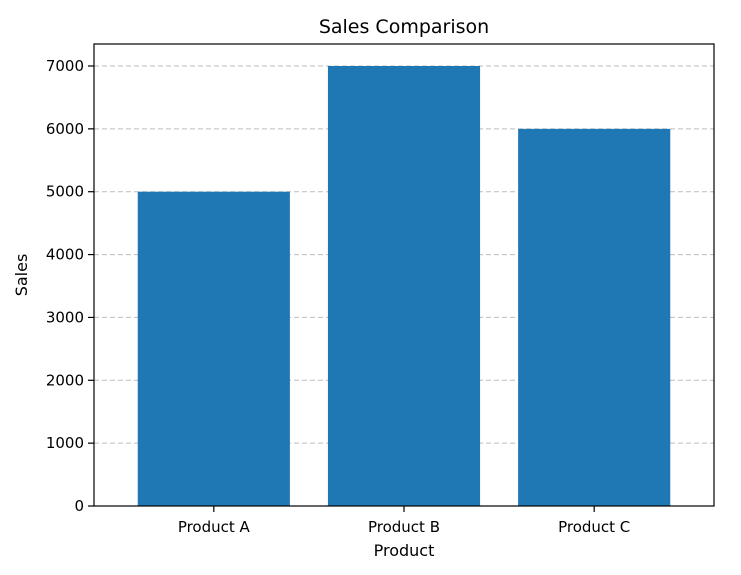  Describe the element at coordinates (21, 275) in the screenshot. I see `y-axis-label: Sales` at that location.